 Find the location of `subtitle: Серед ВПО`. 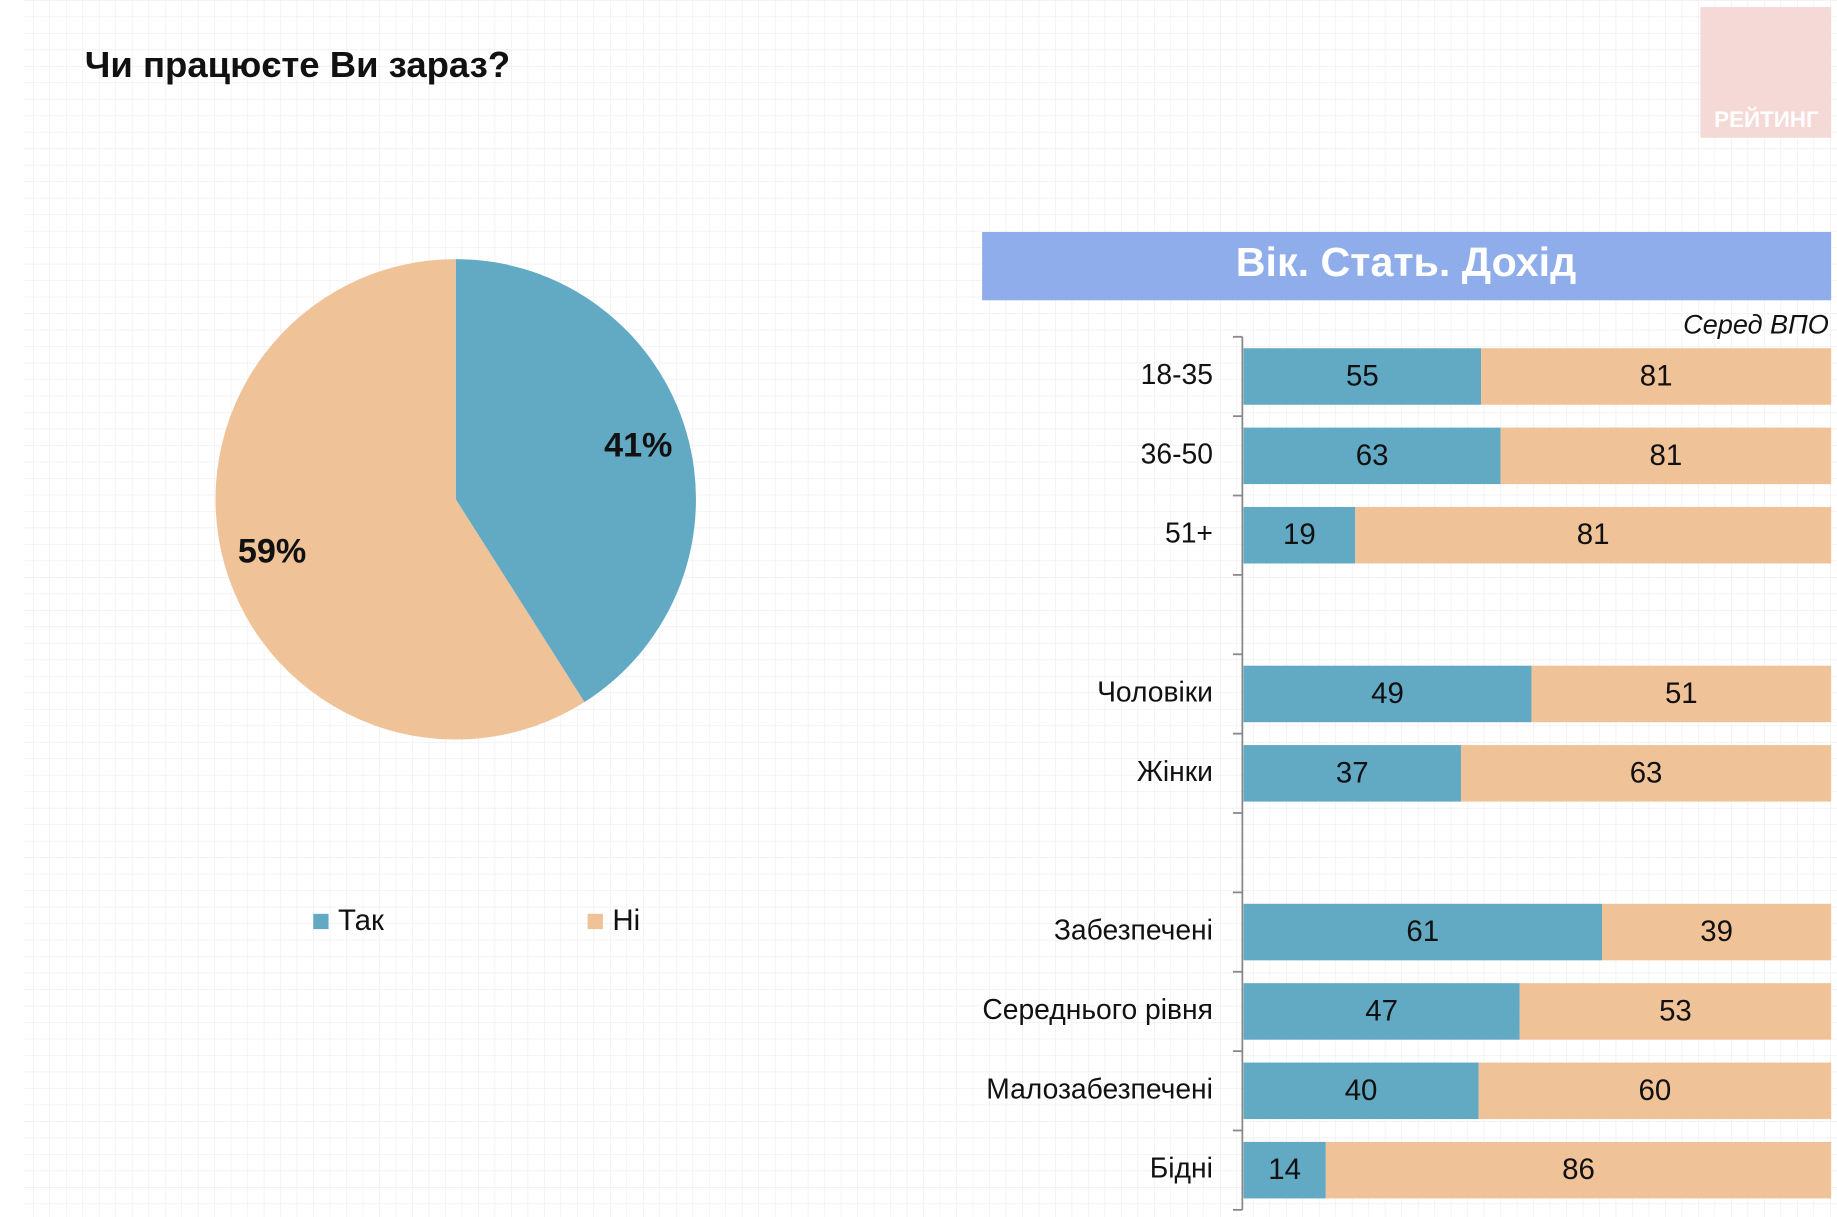

subtitle: Серед ВПО is located at coordinates (1756, 323).